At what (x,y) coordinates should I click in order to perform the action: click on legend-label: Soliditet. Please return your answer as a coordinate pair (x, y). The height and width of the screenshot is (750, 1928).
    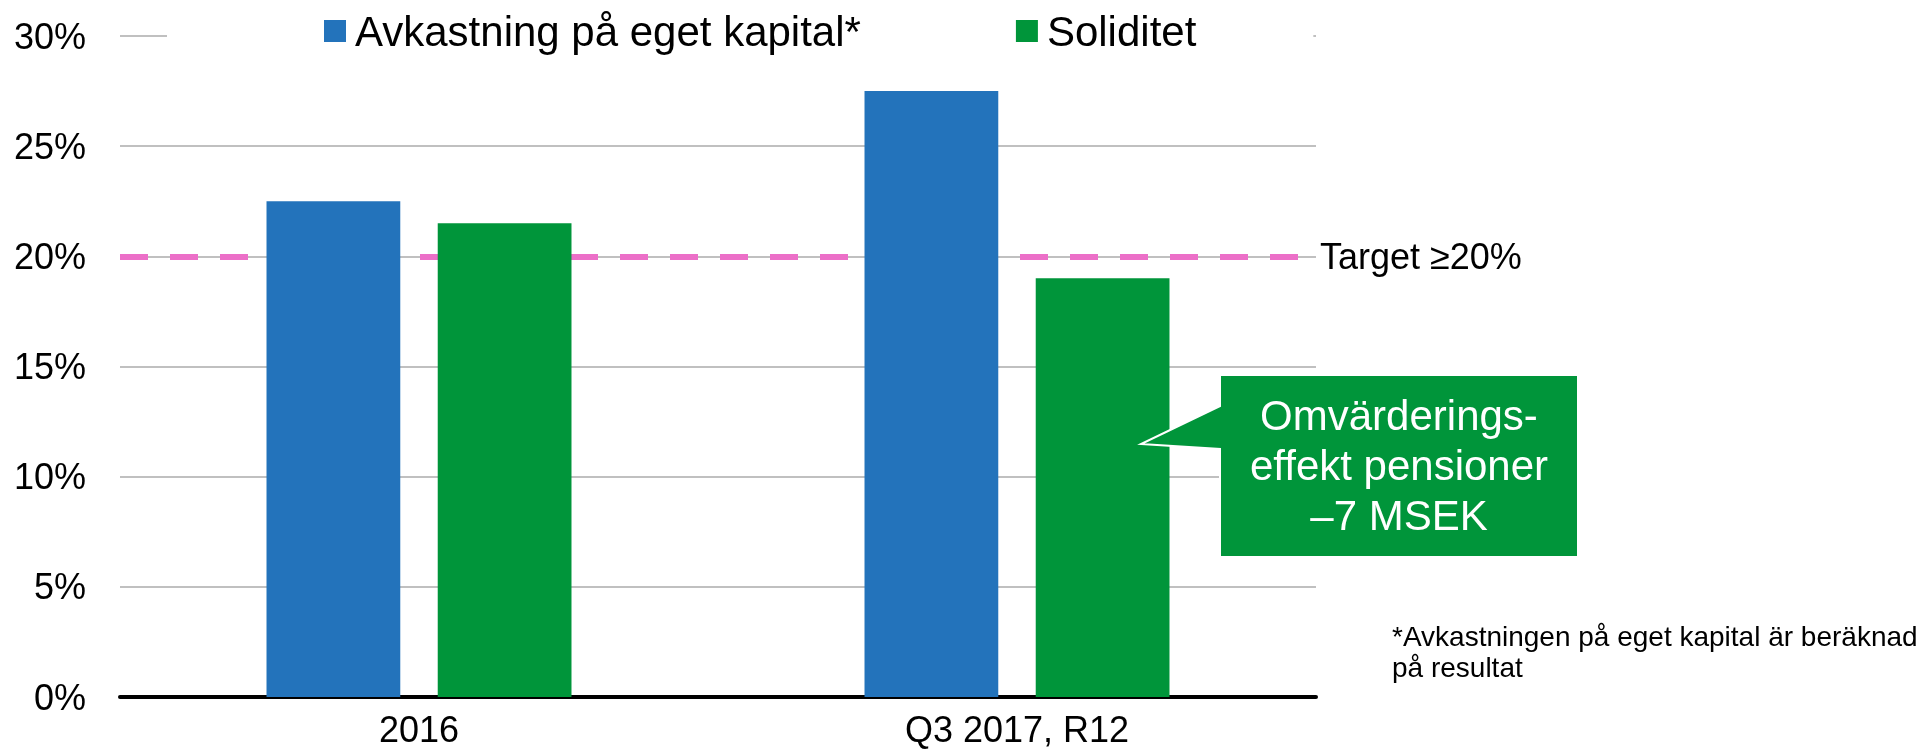
    Looking at the image, I should click on (1121, 31).